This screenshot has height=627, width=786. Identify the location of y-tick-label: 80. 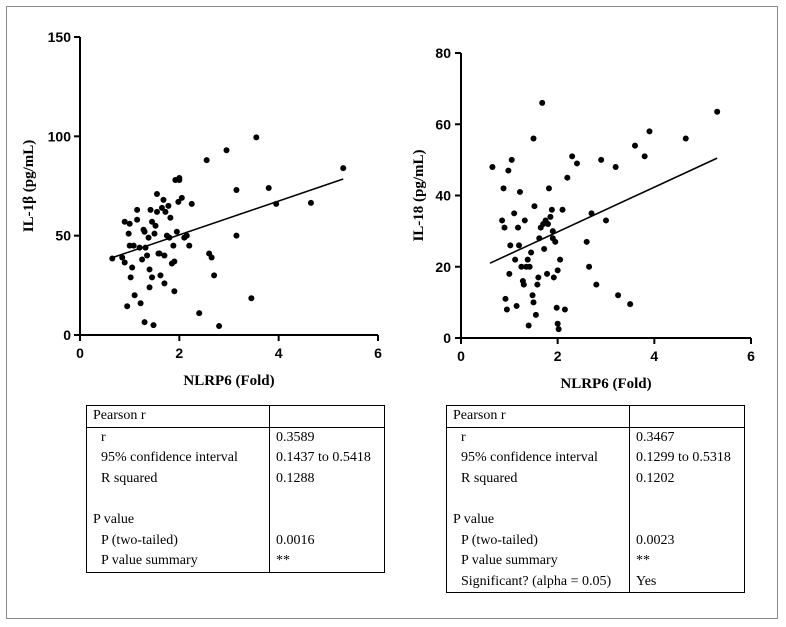
(443, 53).